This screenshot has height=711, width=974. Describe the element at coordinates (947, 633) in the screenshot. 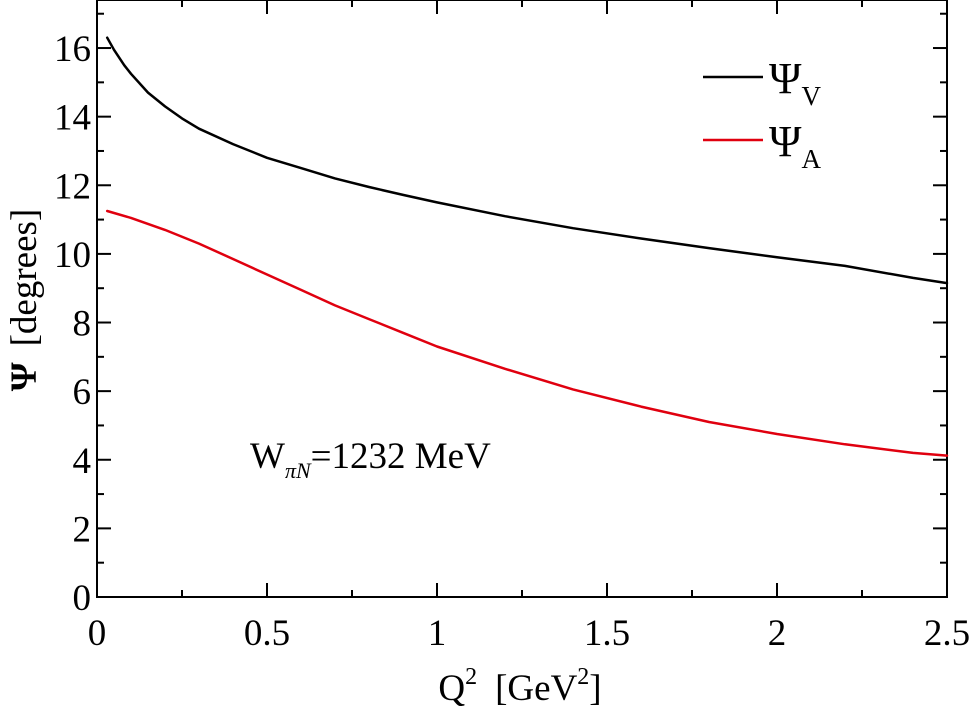

I see `x-tick-label: 2.5` at that location.